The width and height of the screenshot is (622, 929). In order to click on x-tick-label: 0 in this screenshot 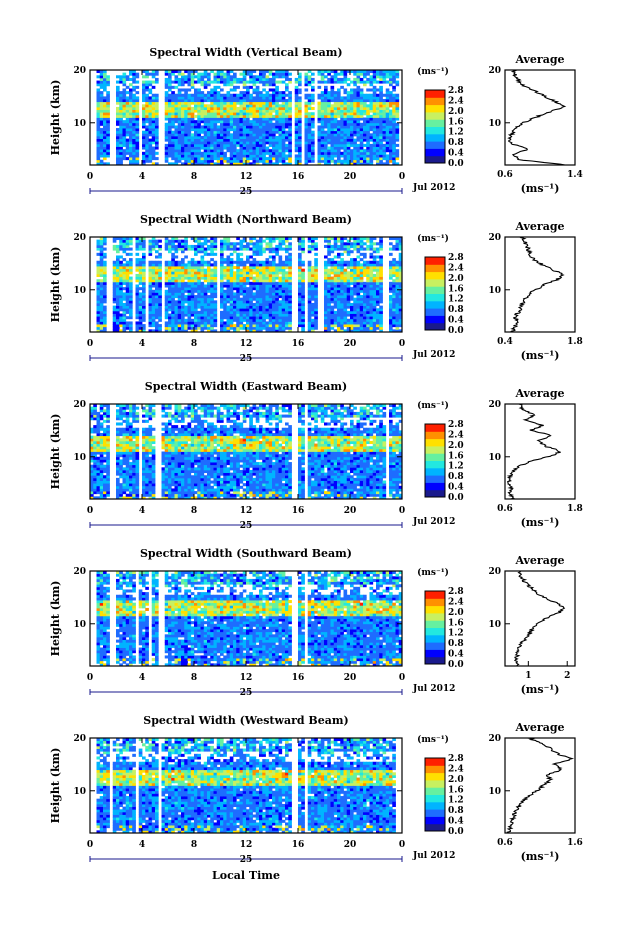, I will do `click(90, 177)`.